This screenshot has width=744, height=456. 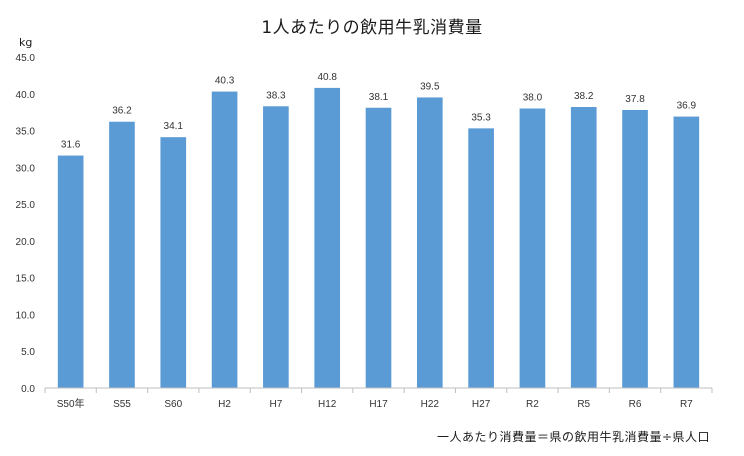 I want to click on y-tick-label: 25.0, so click(x=26, y=205).